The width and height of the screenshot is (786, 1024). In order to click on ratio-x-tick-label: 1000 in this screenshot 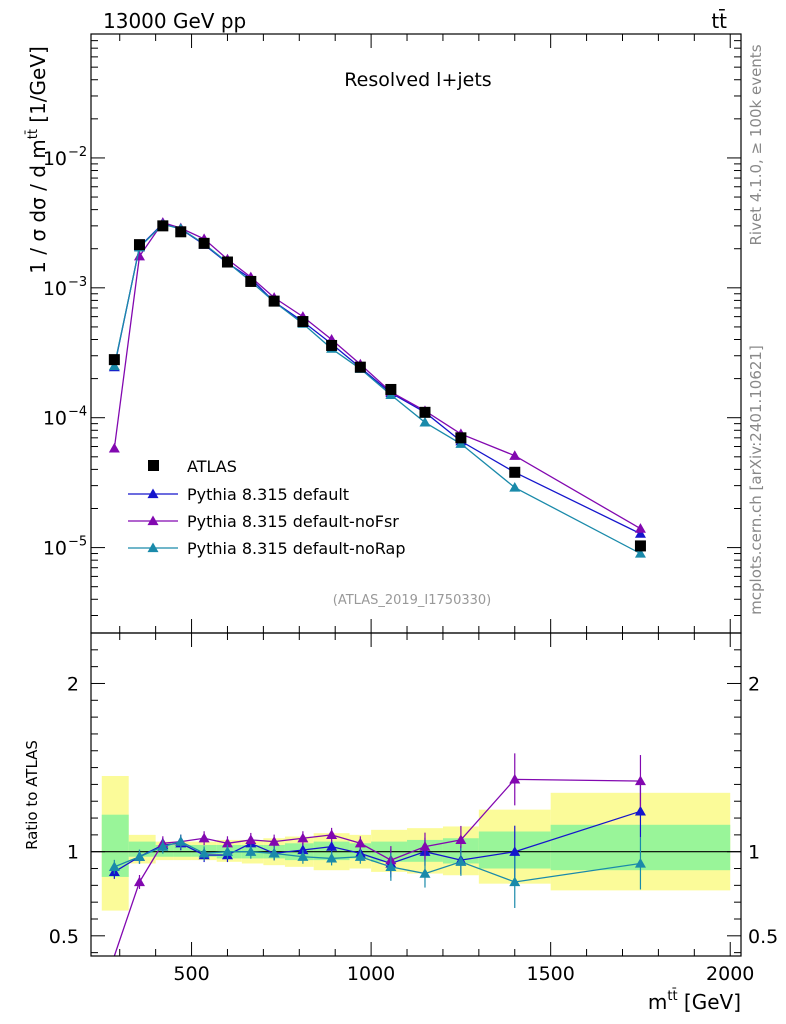, I will do `click(371, 974)`.